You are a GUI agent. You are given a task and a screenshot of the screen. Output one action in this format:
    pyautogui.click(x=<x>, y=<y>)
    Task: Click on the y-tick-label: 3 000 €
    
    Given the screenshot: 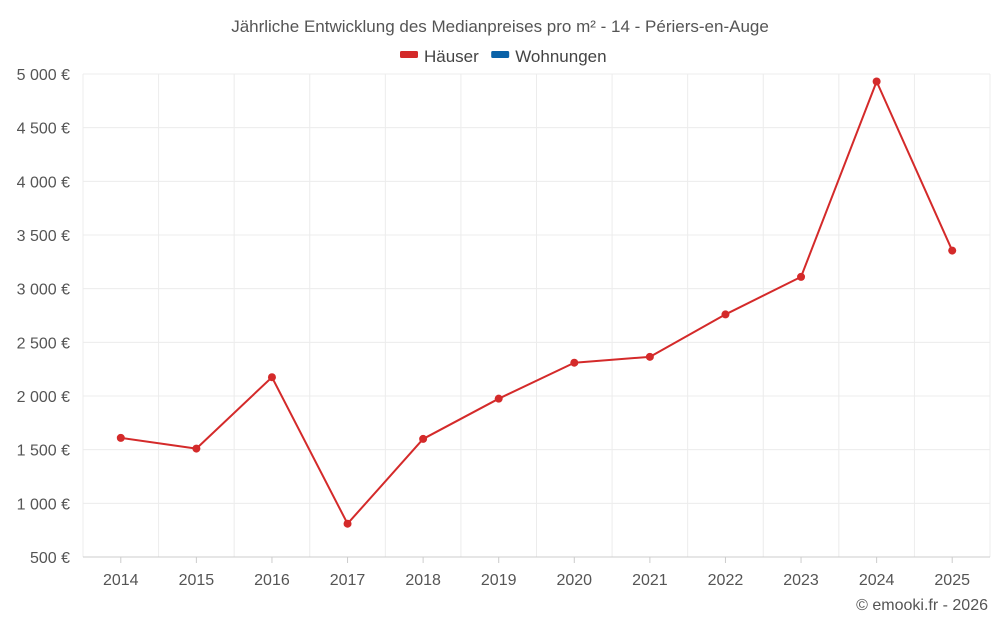 What is the action you would take?
    pyautogui.click(x=43, y=290)
    